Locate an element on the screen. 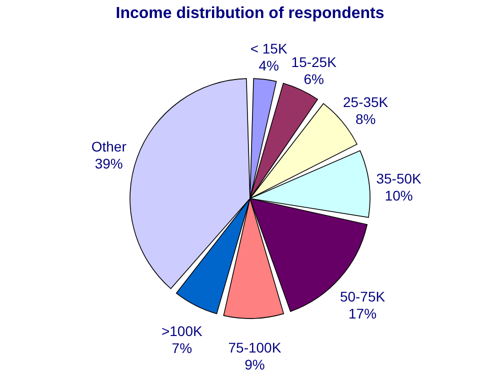 The image size is (500, 377). slice-label: >100K is located at coordinates (182, 331).